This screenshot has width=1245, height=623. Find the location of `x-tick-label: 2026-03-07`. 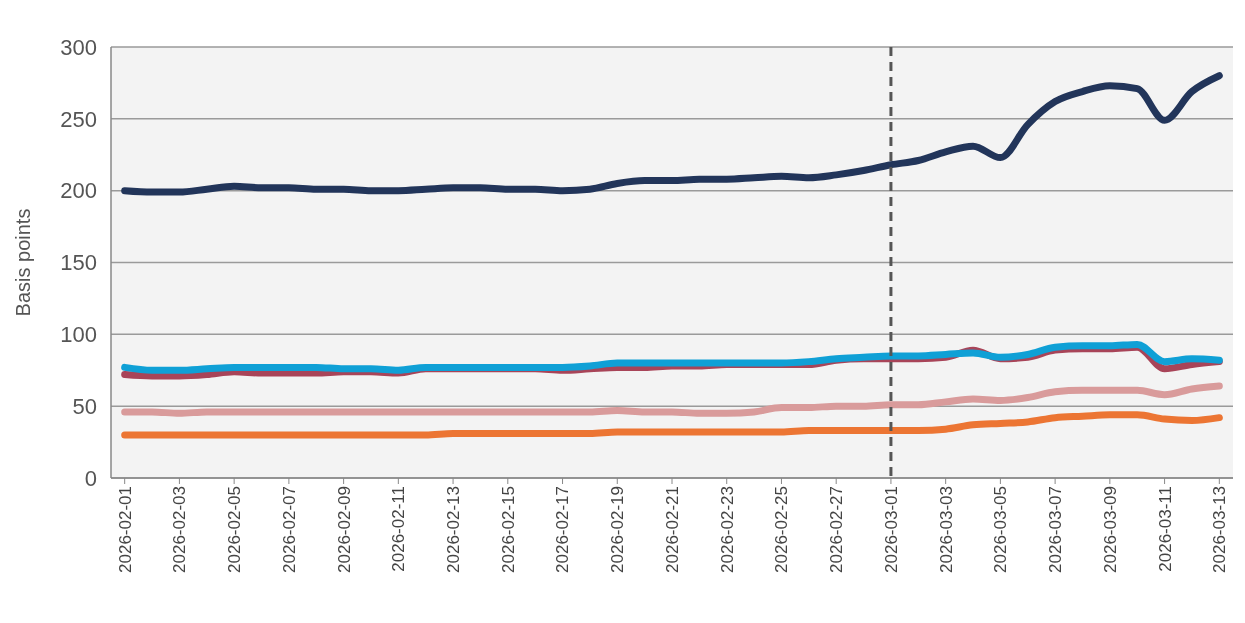

x-tick-label: 2026-03-07 is located at coordinates (1056, 529).